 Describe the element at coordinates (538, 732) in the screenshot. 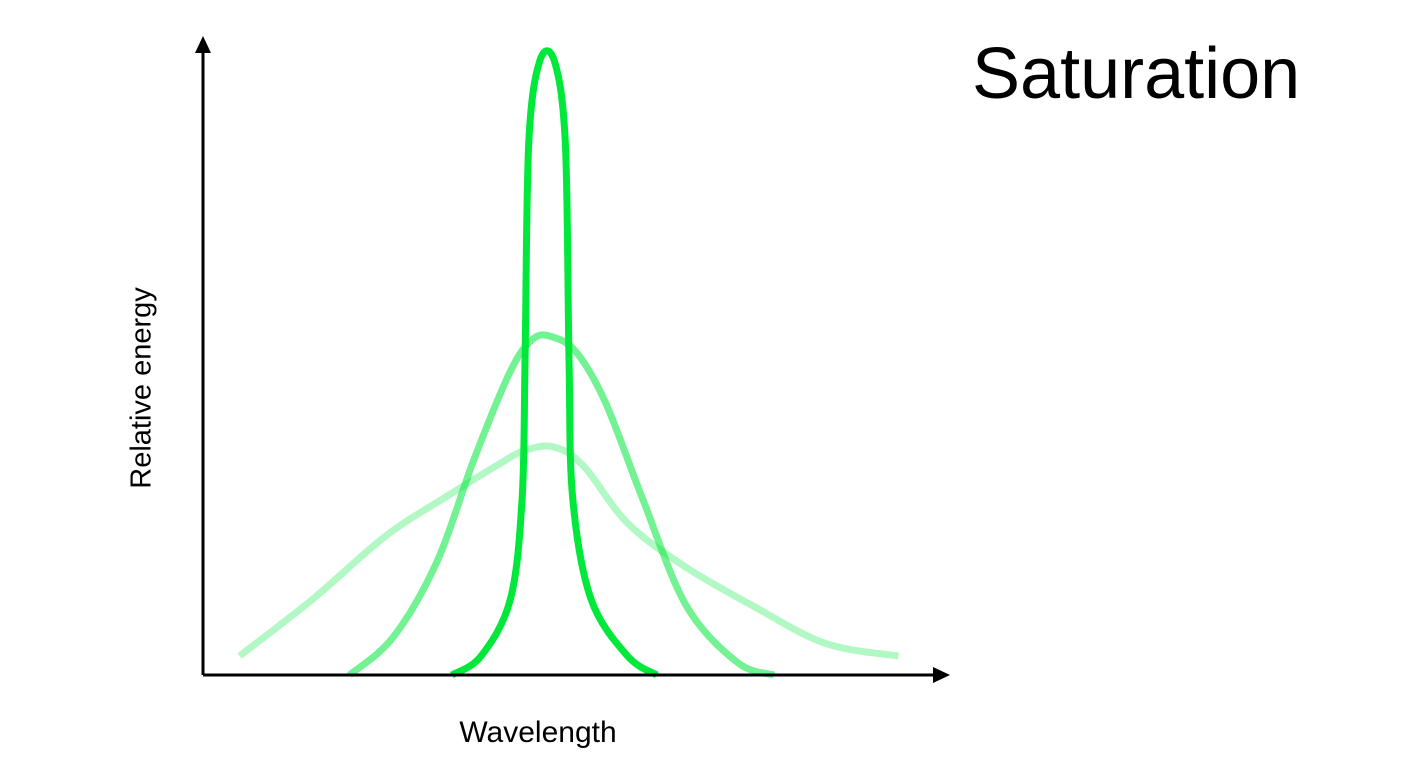

I see `x-axis-label: Wavelength` at that location.